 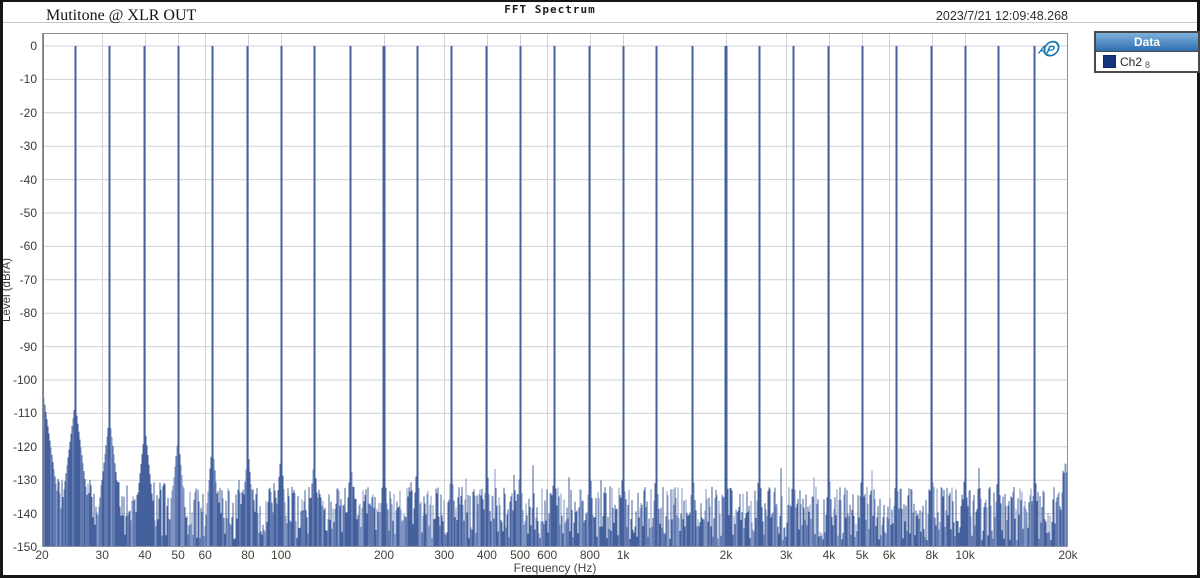 What do you see at coordinates (205, 555) in the screenshot?
I see `x-tick-label: 60` at bounding box center [205, 555].